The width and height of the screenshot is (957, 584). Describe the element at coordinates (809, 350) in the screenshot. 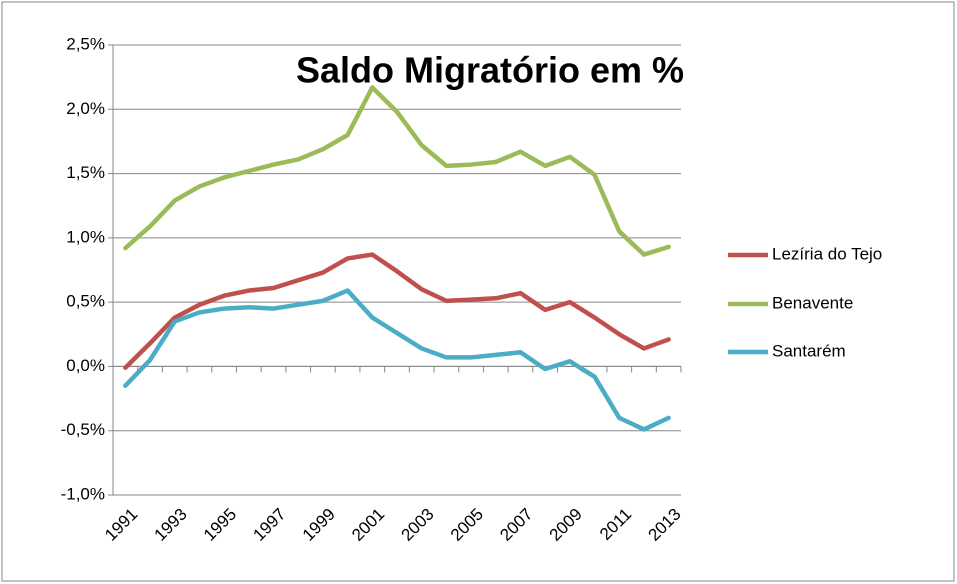

I see `legend-label: Santarém` at that location.